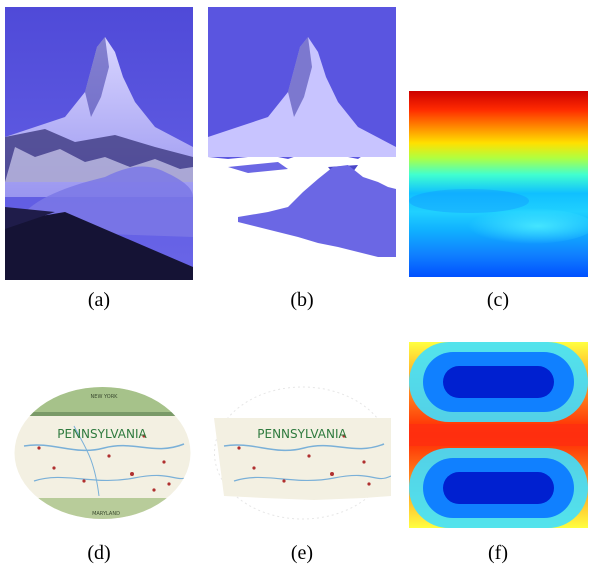 Image resolution: width=593 pixels, height=565 pixels. I want to click on caption-e: (e), so click(302, 553).